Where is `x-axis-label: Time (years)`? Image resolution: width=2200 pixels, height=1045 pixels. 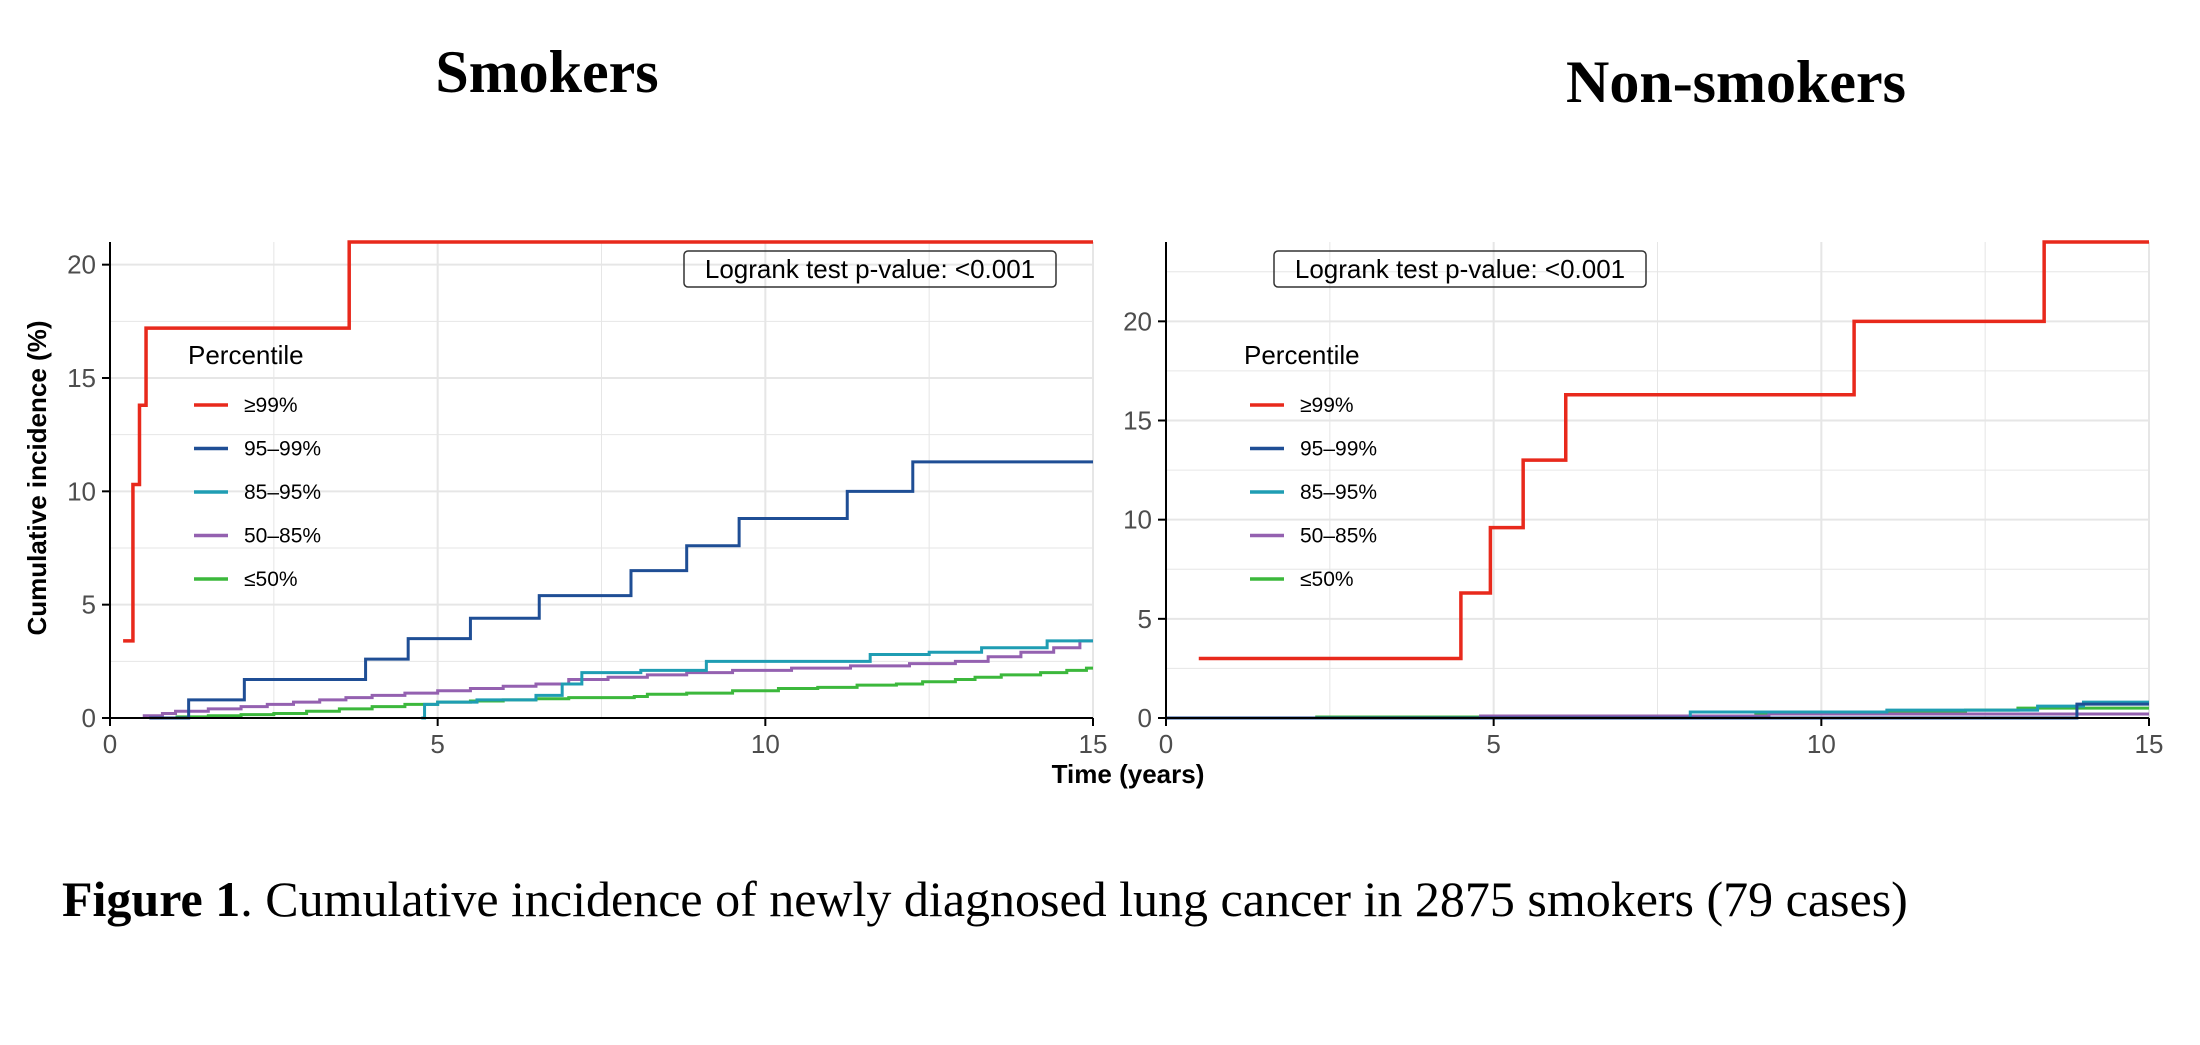 x-axis-label: Time (years) is located at coordinates (1128, 774).